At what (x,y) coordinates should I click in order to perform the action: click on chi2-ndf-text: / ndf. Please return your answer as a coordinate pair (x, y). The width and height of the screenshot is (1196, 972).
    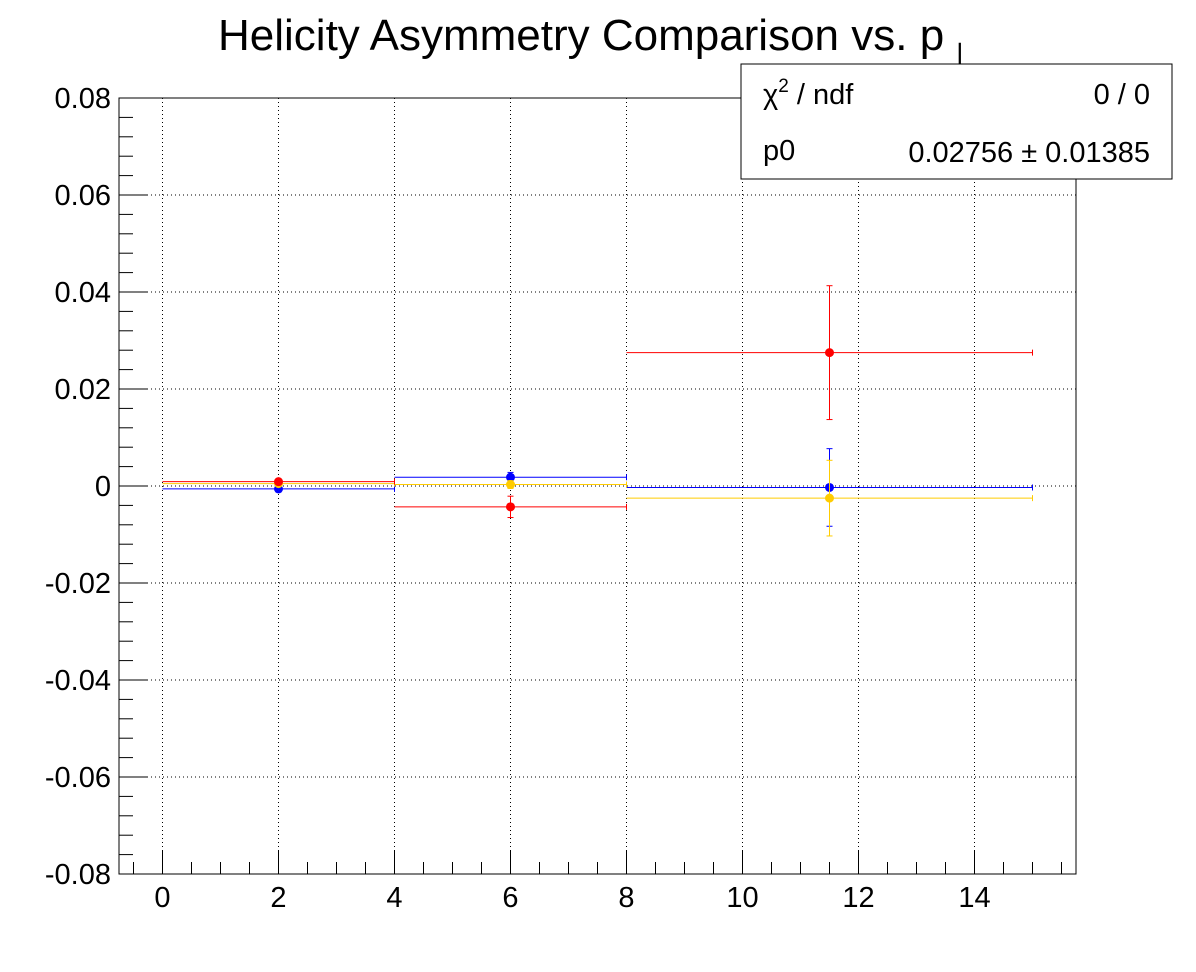
    Looking at the image, I should click on (821, 95).